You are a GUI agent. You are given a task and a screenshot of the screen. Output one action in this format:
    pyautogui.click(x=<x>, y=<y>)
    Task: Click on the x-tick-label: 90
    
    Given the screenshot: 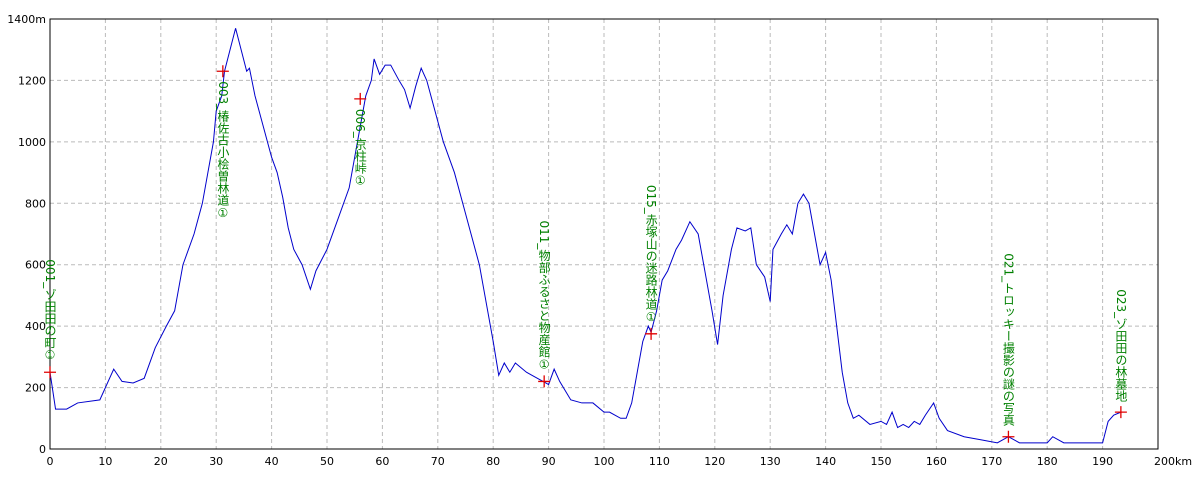 What is the action you would take?
    pyautogui.click(x=549, y=461)
    